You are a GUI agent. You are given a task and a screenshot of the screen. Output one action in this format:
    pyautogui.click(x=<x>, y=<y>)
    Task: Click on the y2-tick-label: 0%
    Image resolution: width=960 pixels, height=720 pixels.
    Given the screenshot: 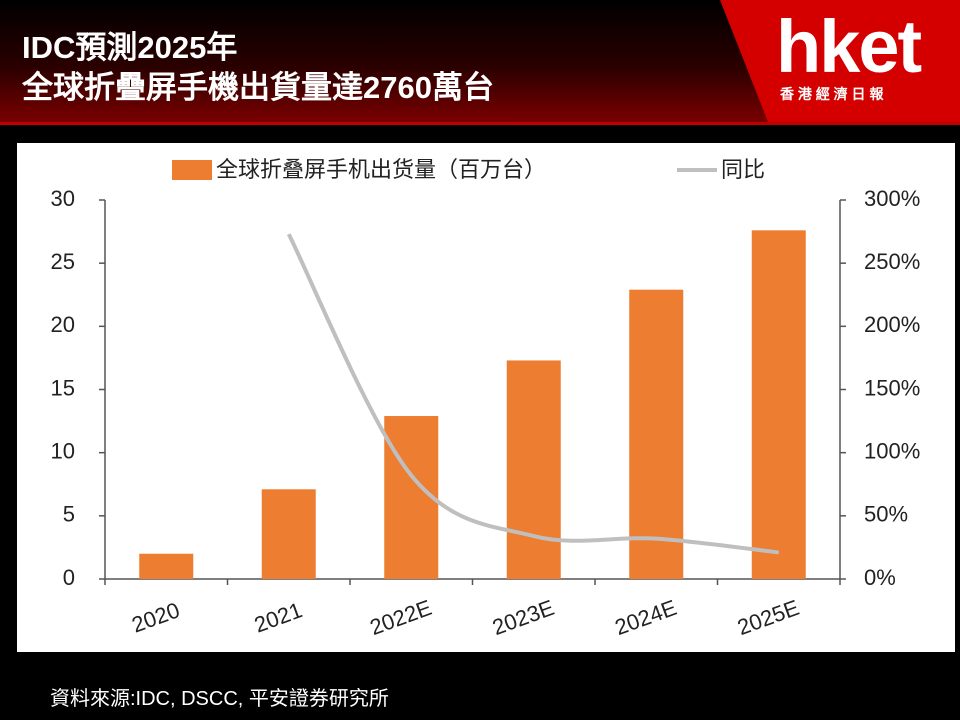 What is the action you would take?
    pyautogui.click(x=880, y=577)
    